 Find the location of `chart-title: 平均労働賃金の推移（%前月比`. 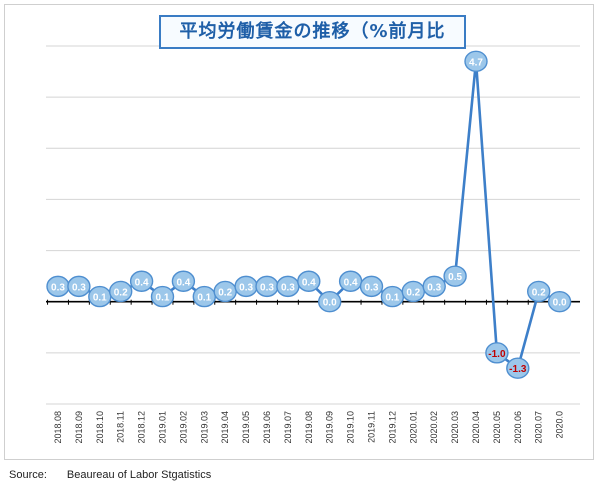

chart-title: 平均労働賃金の推移（%前月比 is located at coordinates (312, 32).